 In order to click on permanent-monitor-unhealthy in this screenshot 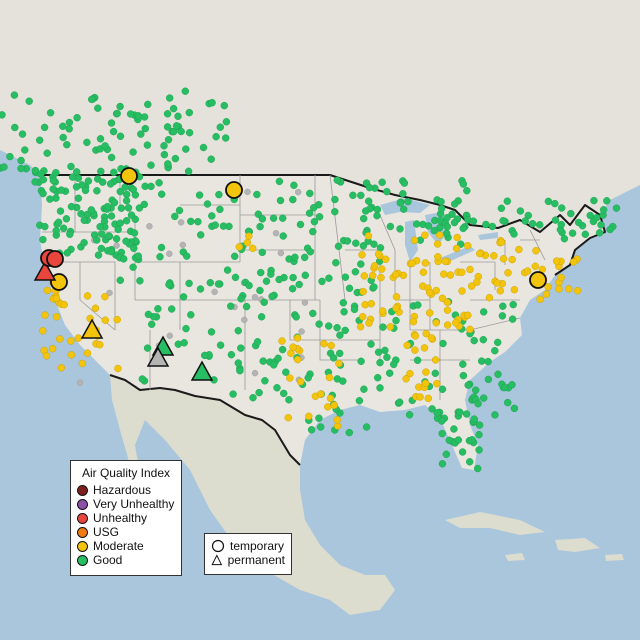, I will do `click(45, 270)`.